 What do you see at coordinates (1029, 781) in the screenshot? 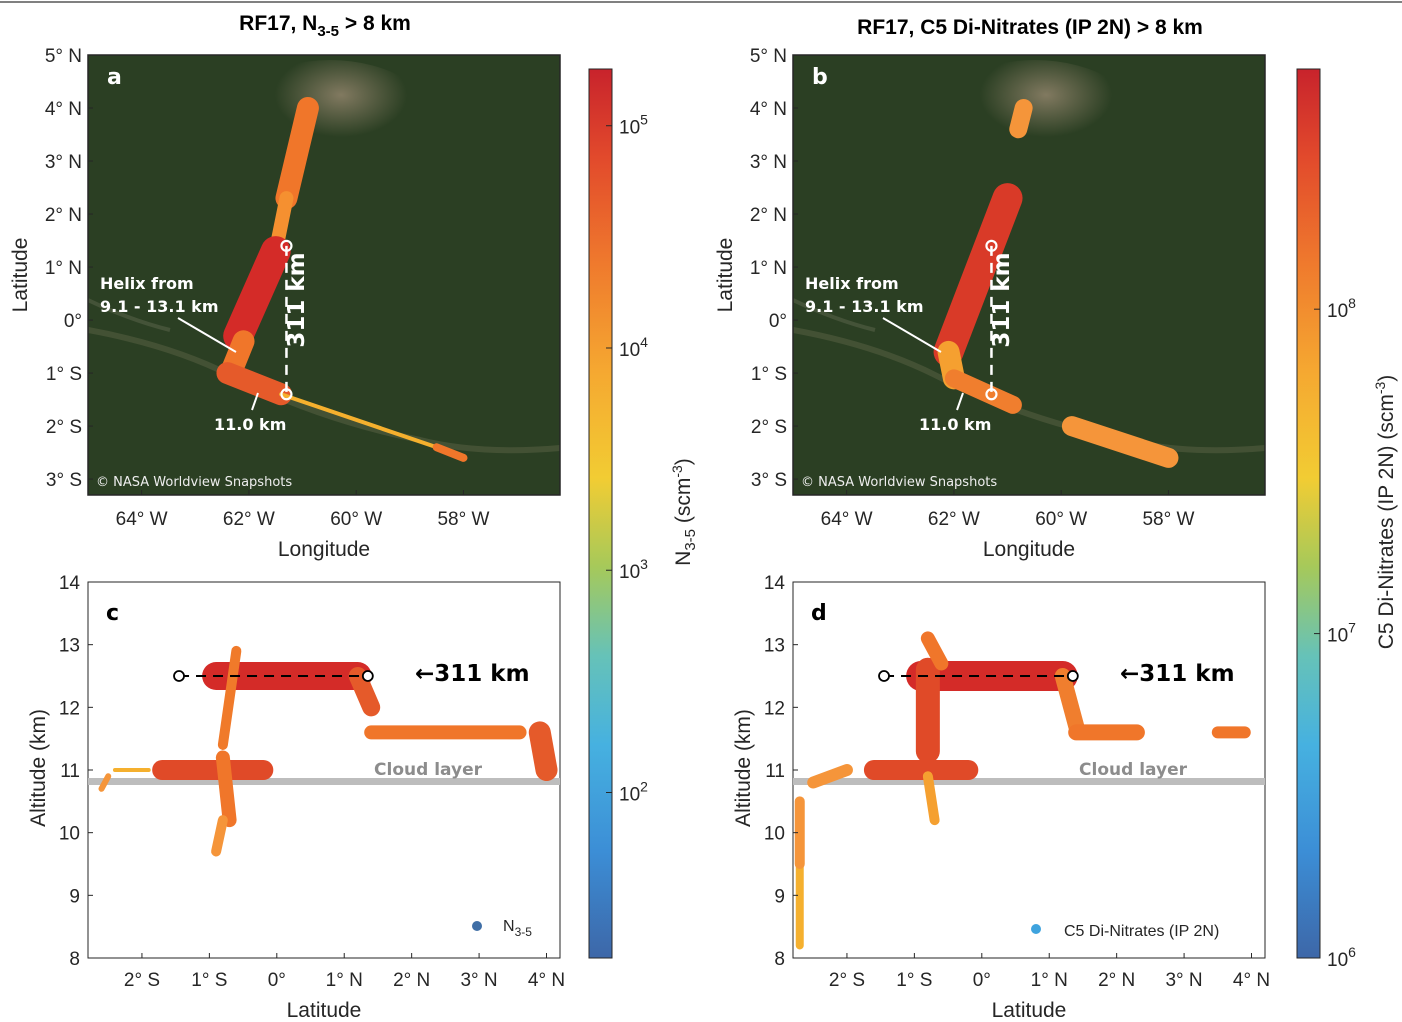
I see `panel-d-cloud-band` at bounding box center [1029, 781].